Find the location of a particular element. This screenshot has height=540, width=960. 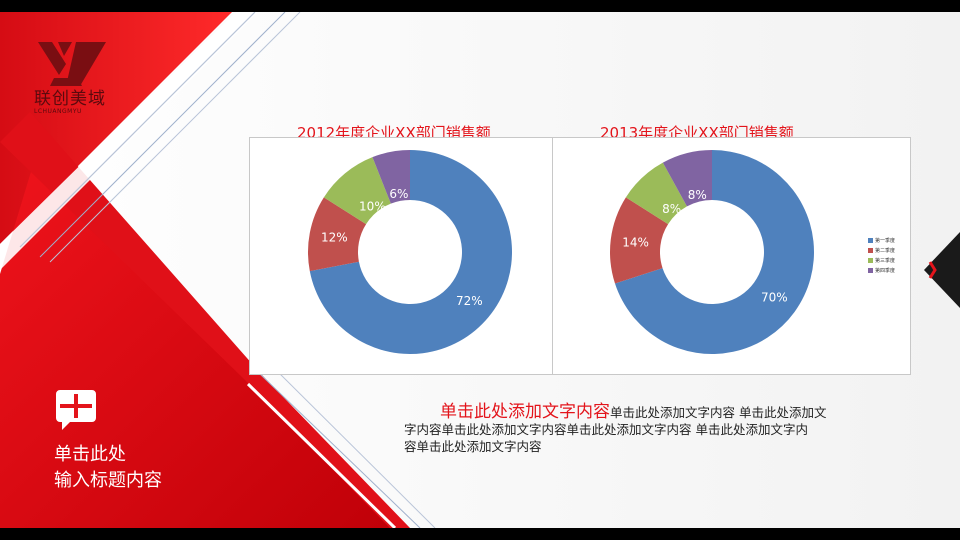

body-line2: 字内容单击此处添加文字内容单击此处添加文字内容 单击此处添加文字内 is located at coordinates (606, 429).